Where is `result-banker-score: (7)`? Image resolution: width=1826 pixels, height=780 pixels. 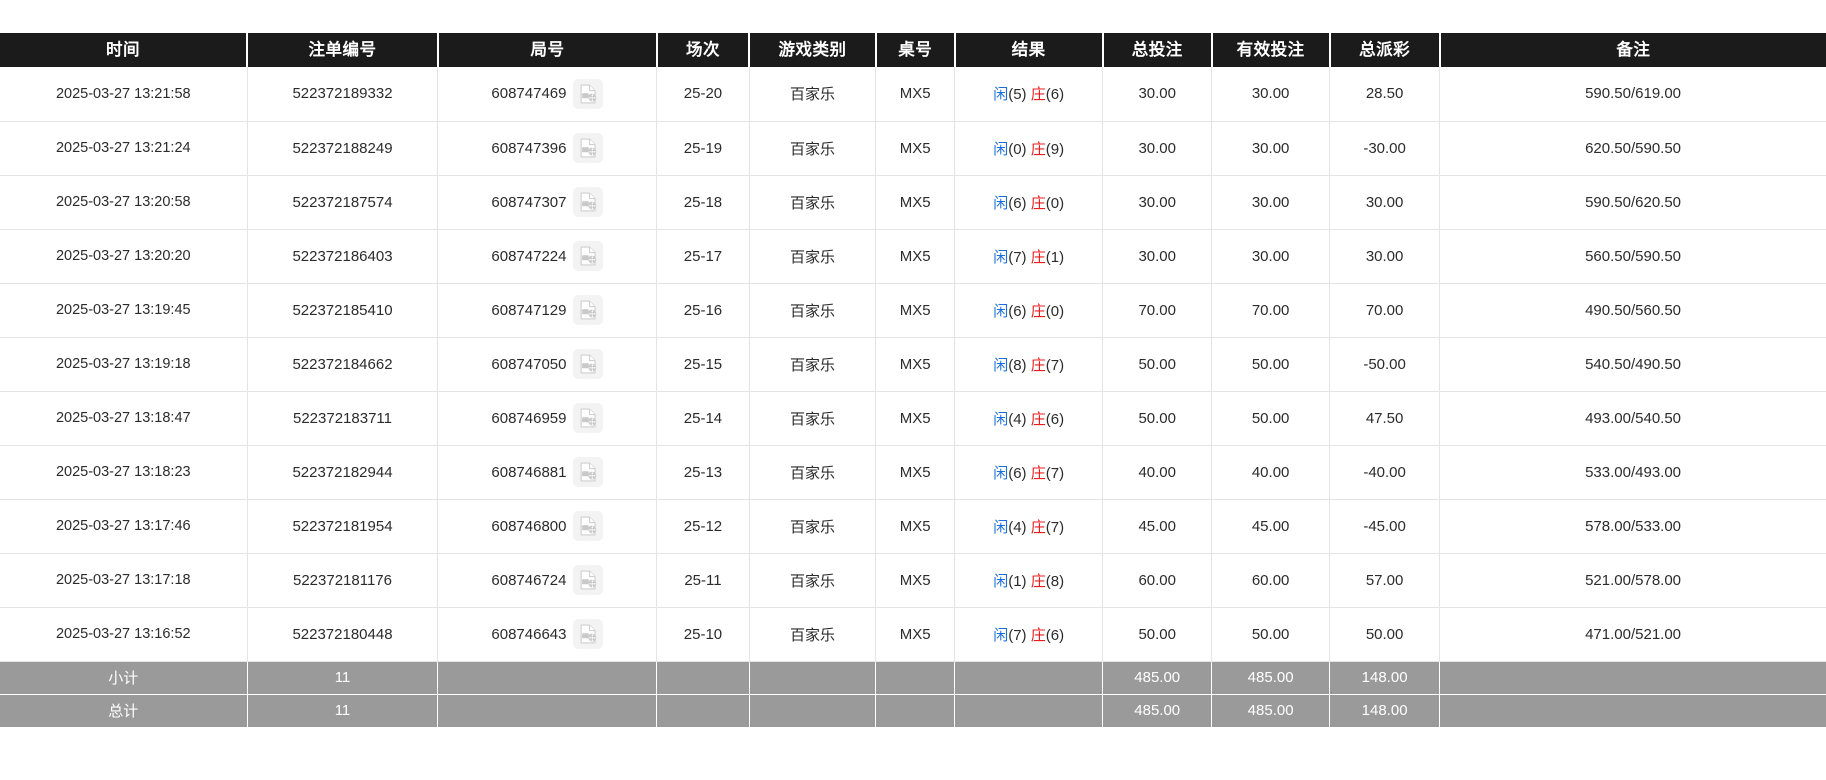 result-banker-score: (7) is located at coordinates (1055, 473).